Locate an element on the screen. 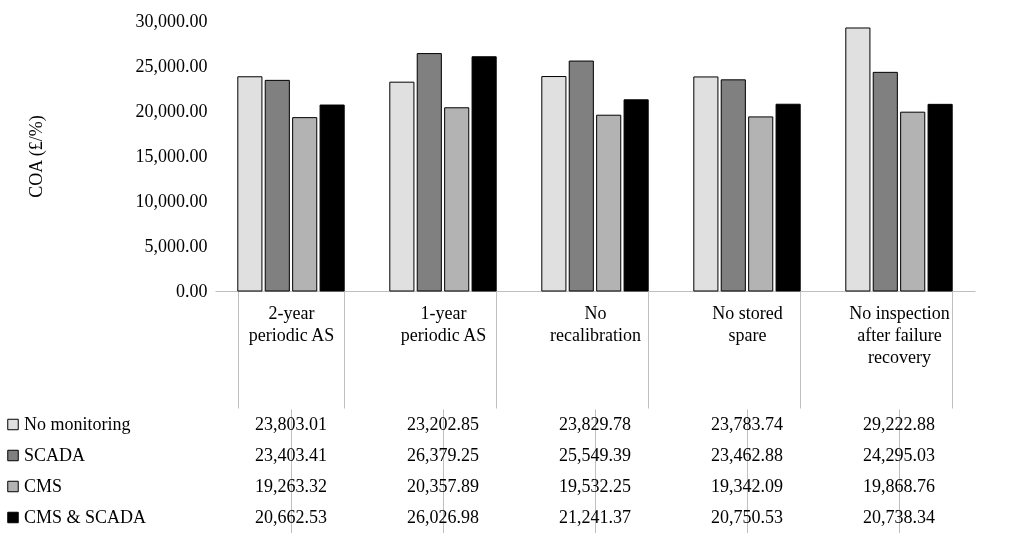 This screenshot has width=1020, height=547. data-label: 19,263.32 is located at coordinates (291, 485).